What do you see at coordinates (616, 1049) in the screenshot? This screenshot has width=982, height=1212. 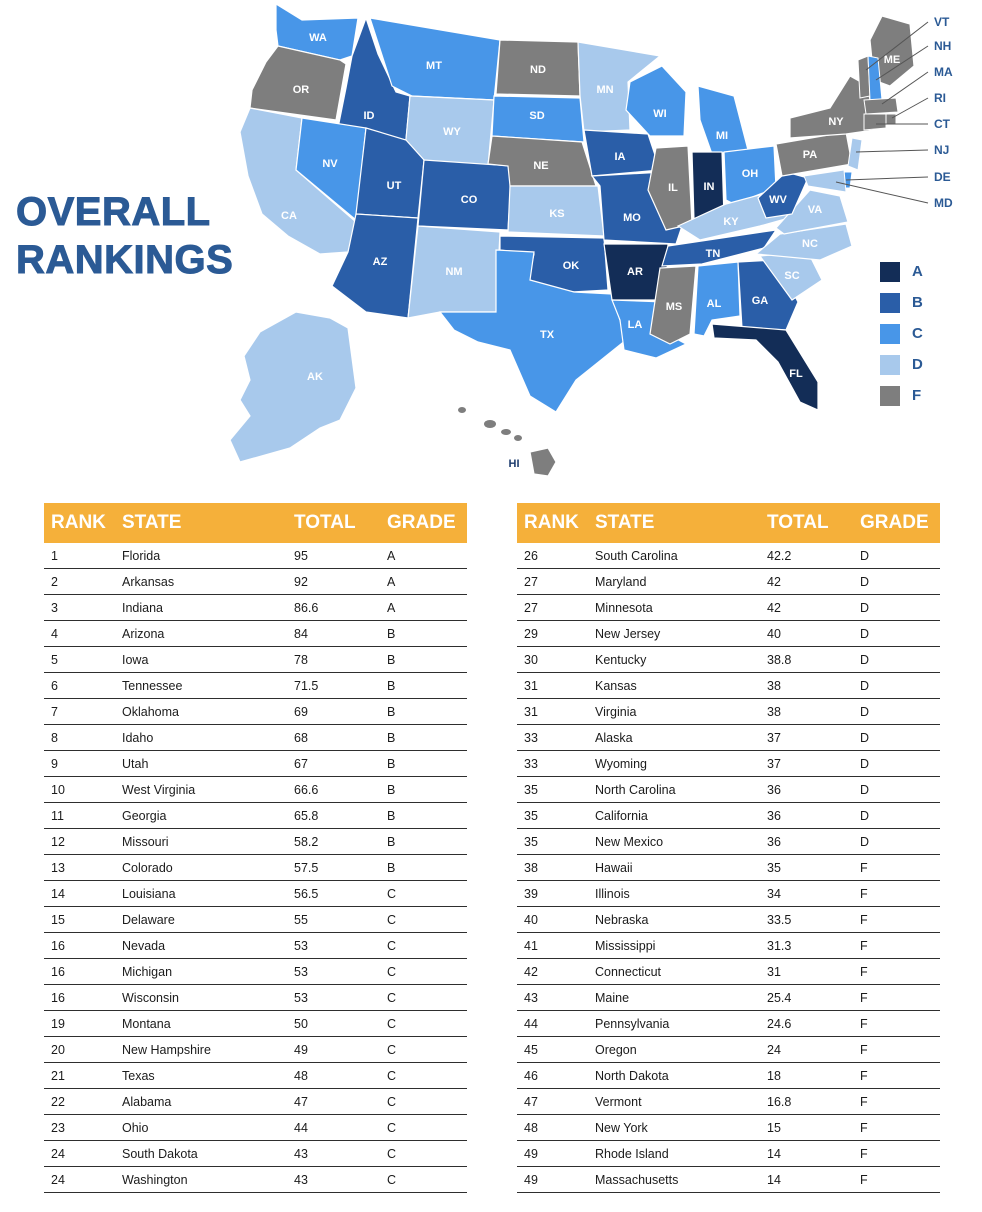 I see `cell-state: Oregon` at bounding box center [616, 1049].